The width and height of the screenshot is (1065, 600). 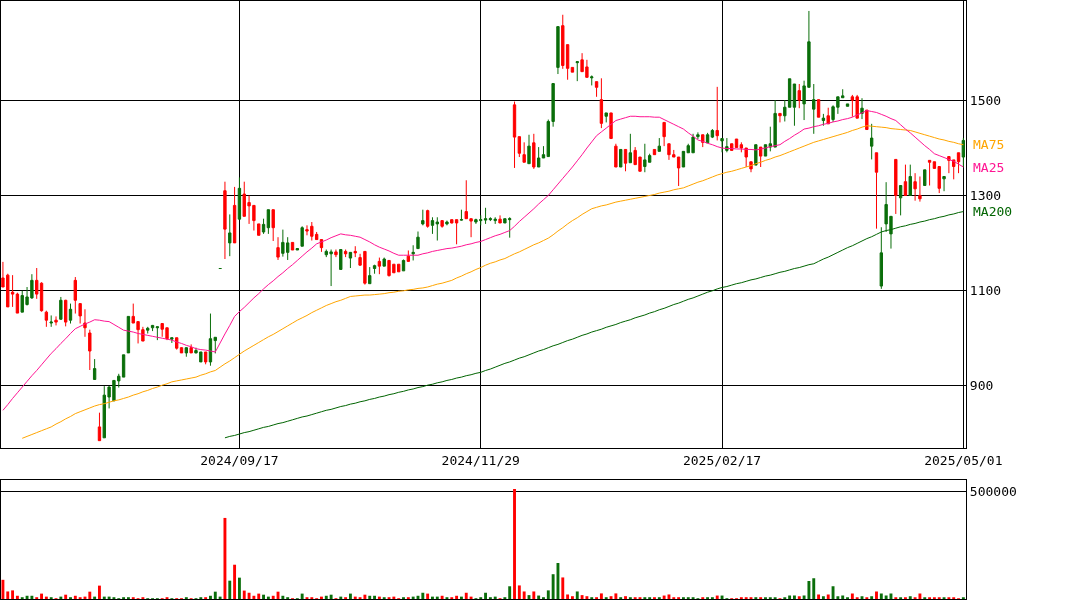 What do you see at coordinates (981, 385) in the screenshot?
I see `y-tick-label: 900` at bounding box center [981, 385].